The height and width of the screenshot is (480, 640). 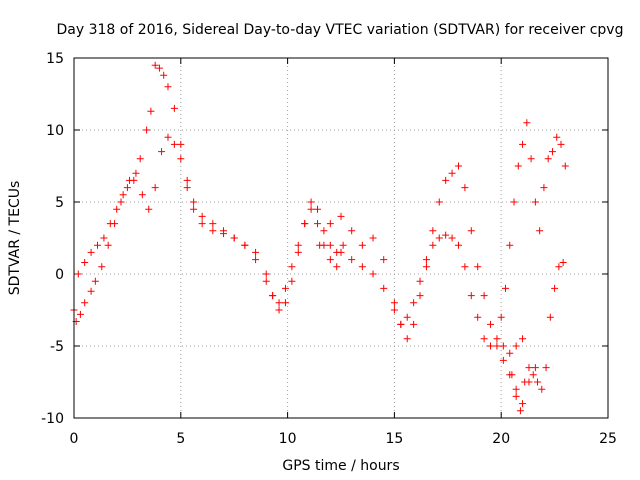 What do you see at coordinates (180, 439) in the screenshot?
I see `x-tick-label: 5` at bounding box center [180, 439].